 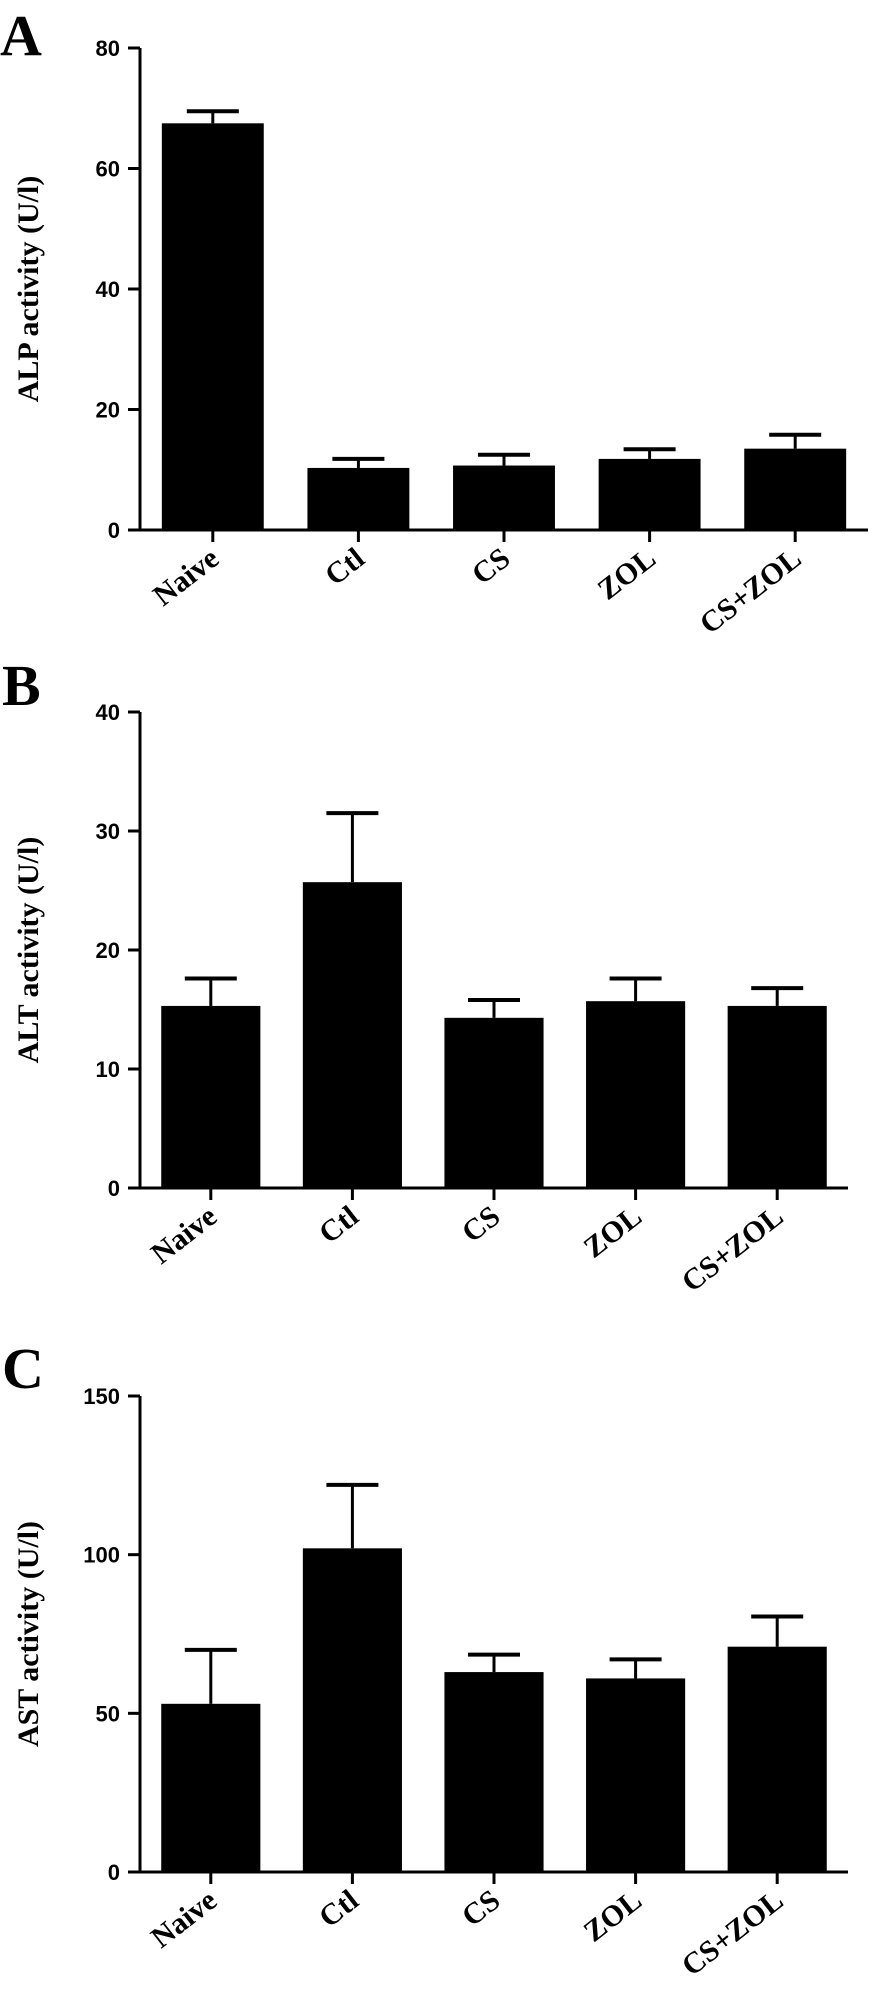 What do you see at coordinates (23, 1368) in the screenshot?
I see `panel-letter: C` at bounding box center [23, 1368].